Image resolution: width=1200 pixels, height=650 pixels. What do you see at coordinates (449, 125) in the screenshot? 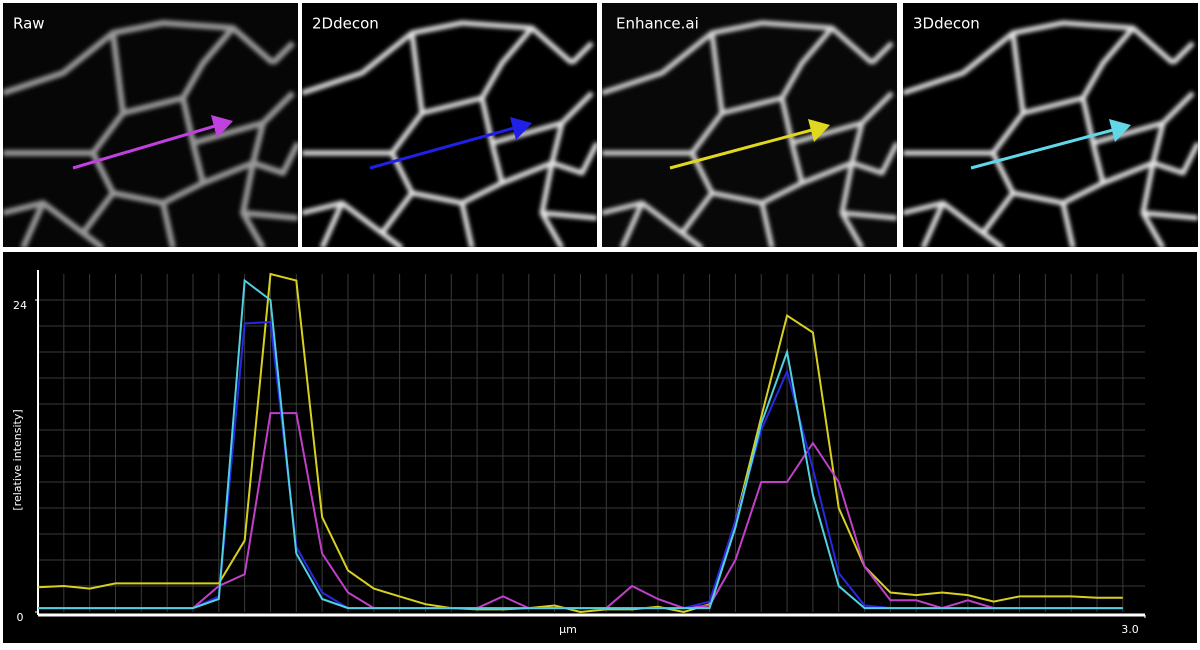
I see `image-panel: 2Ddecon` at bounding box center [449, 125].